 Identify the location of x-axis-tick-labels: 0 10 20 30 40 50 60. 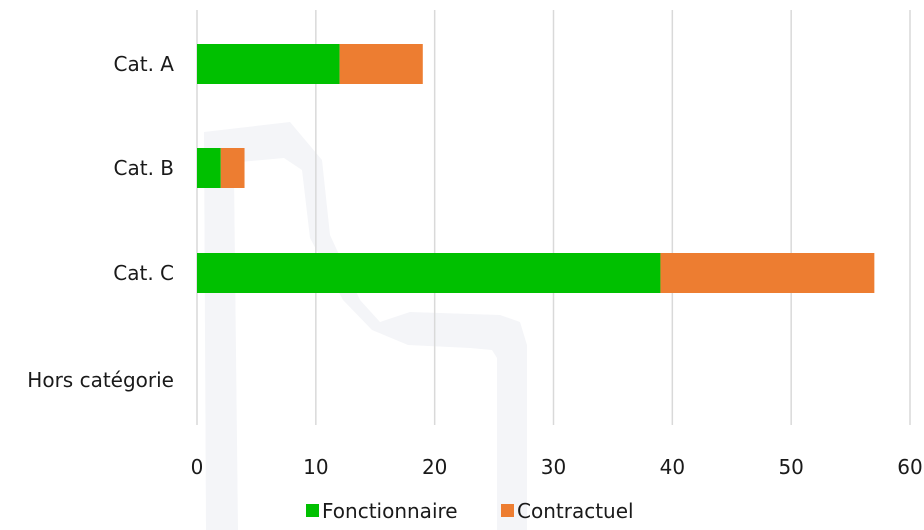
(557, 467).